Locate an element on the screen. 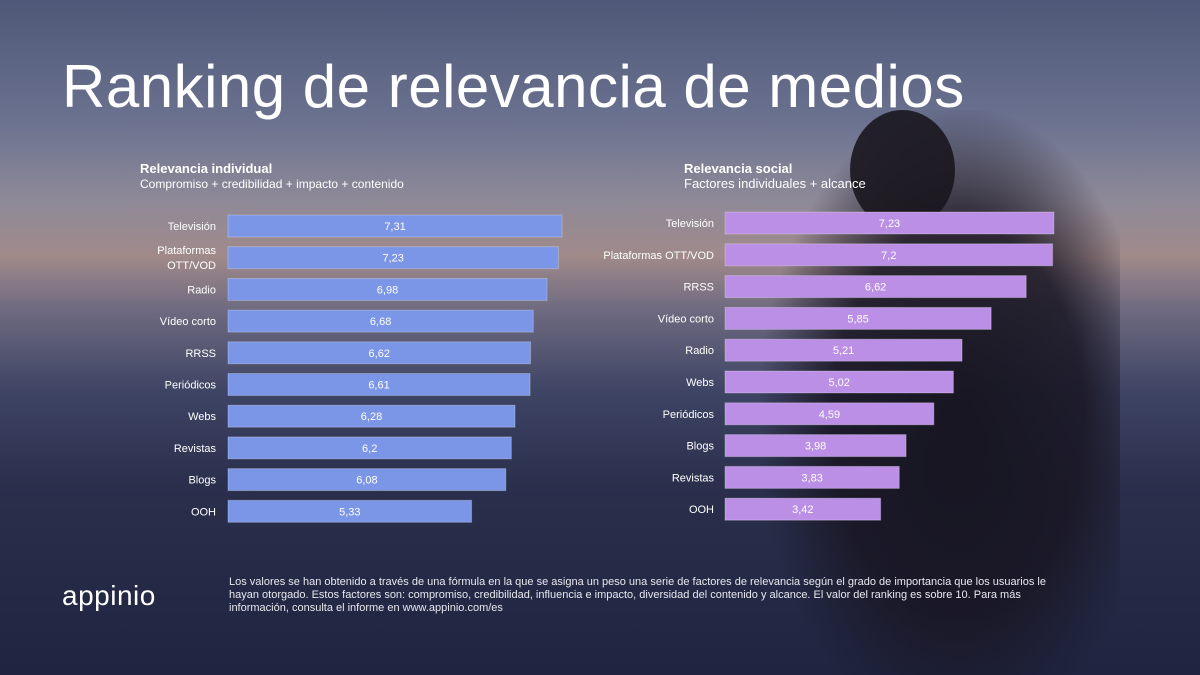  bar-value-label: 6,2 is located at coordinates (369, 449).